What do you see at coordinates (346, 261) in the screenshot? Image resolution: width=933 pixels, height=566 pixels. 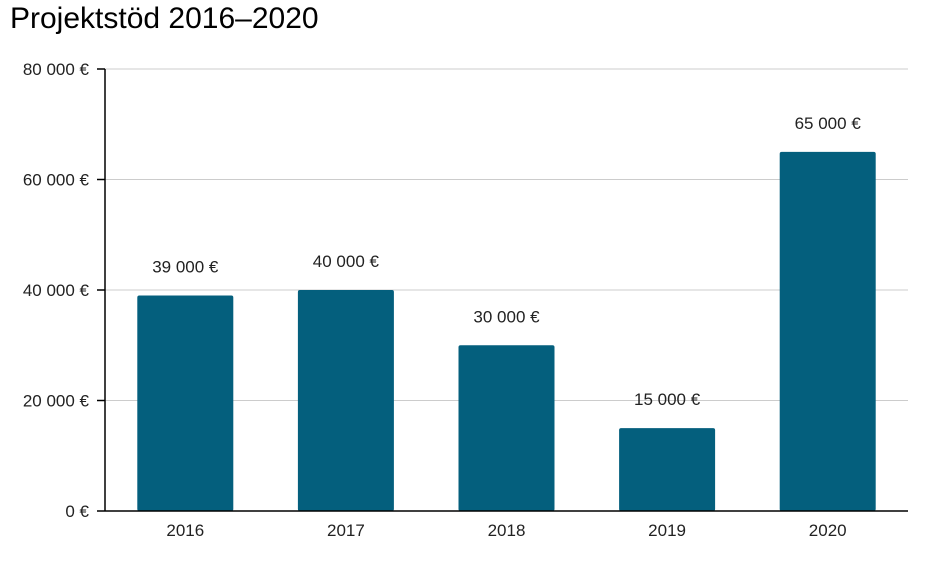 I see `data-label-2017: 40 000 €` at bounding box center [346, 261].